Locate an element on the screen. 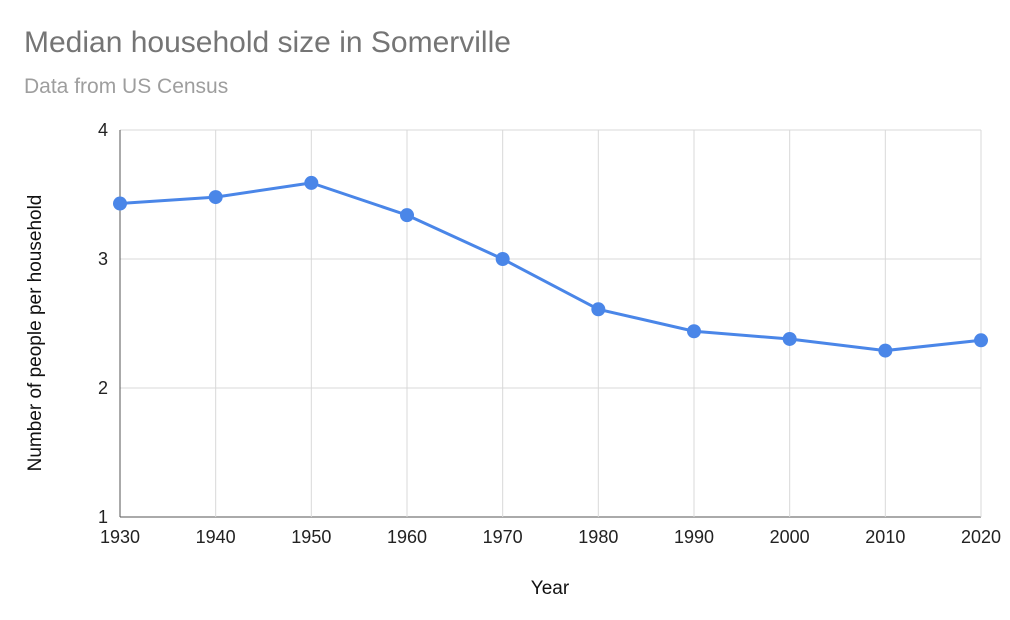  x-tick-label: 1960 is located at coordinates (407, 537).